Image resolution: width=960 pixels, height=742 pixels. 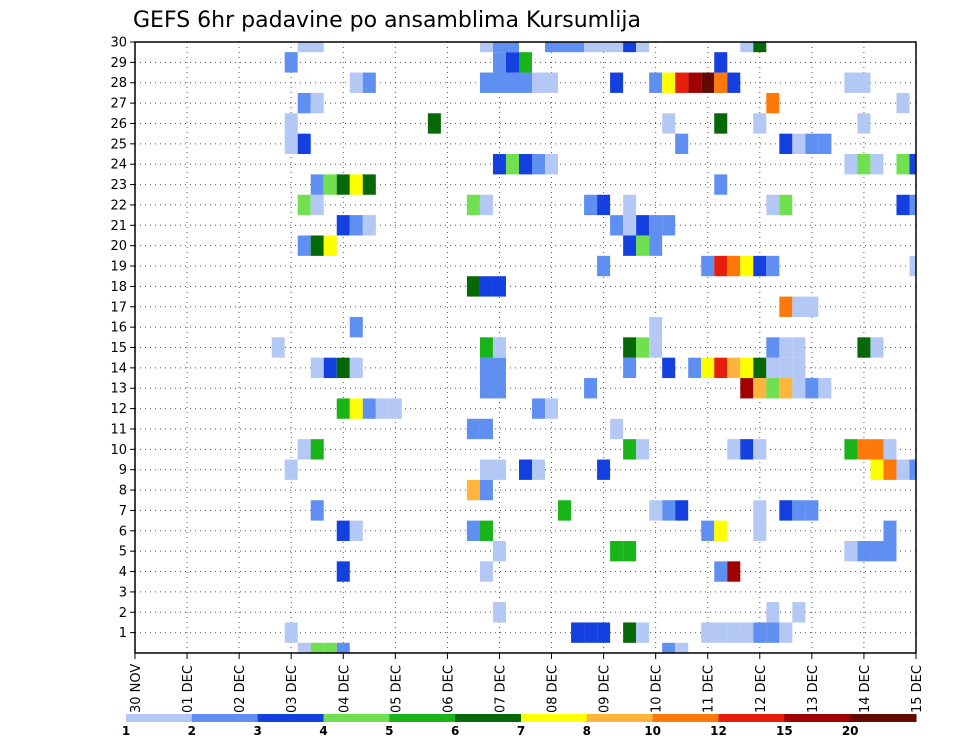 I want to click on colorbar-label: 3, so click(x=257, y=731).